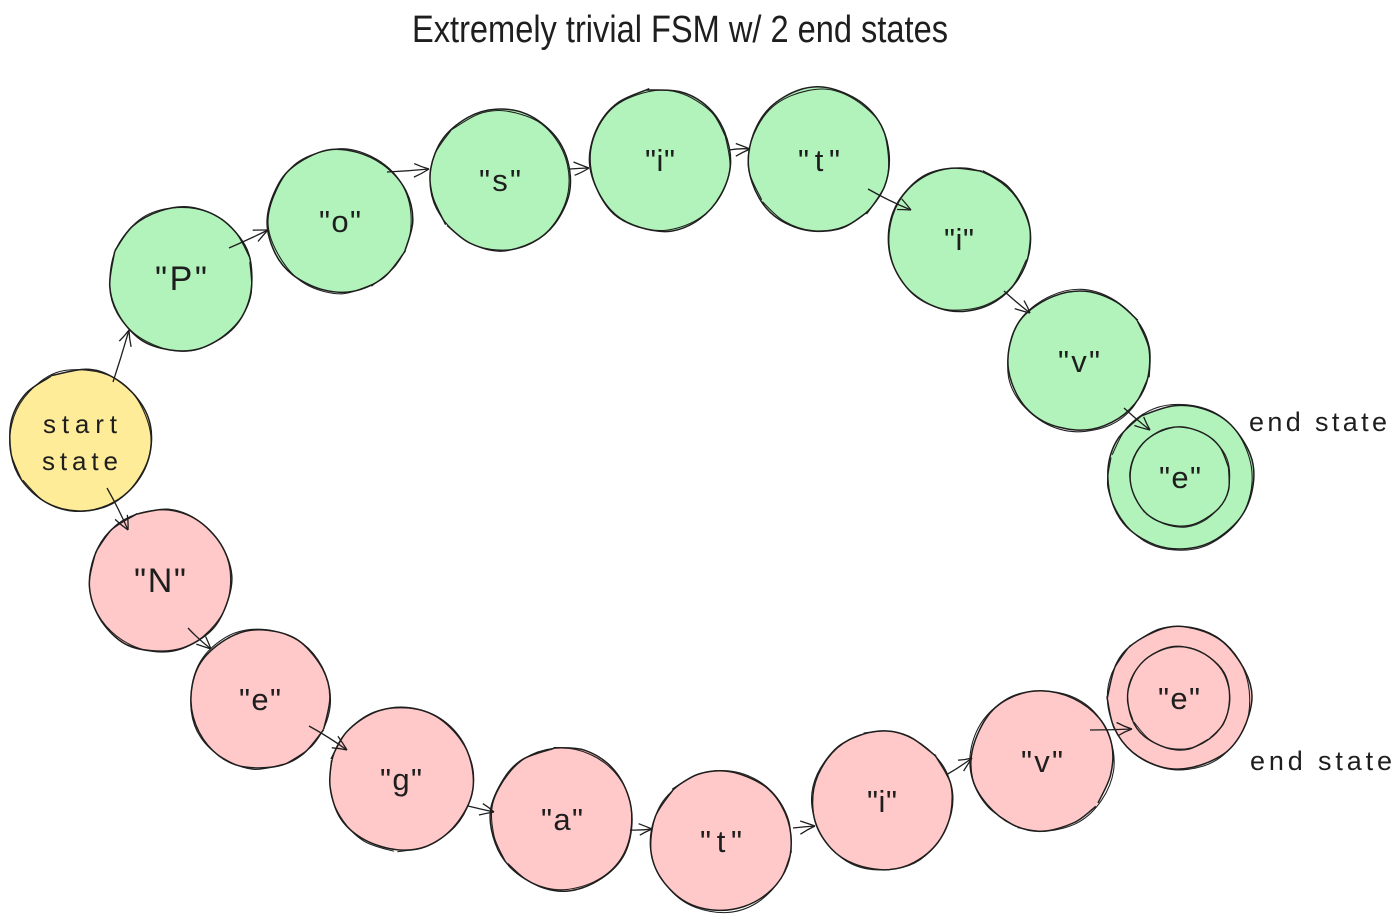  I want to click on svg-text: "g", so click(401, 779).